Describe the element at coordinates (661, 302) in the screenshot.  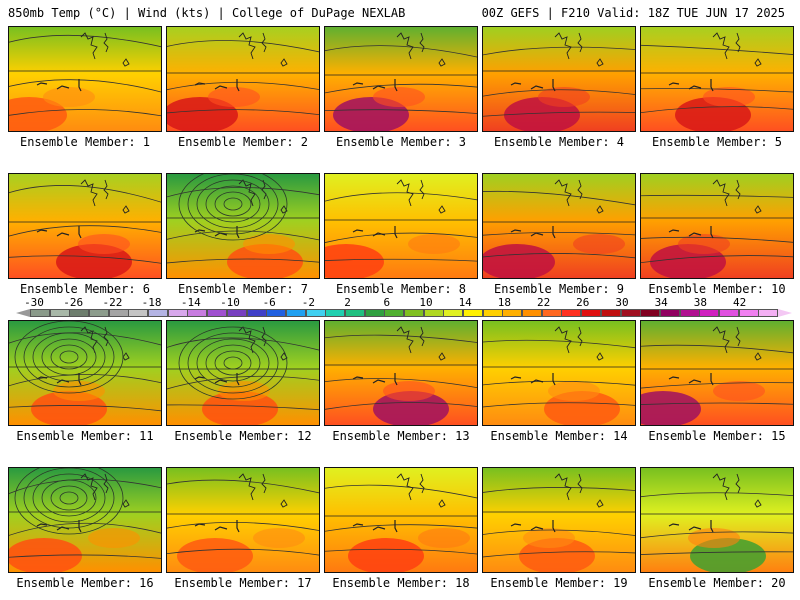
I see `colorbar-tick-label: 34` at that location.